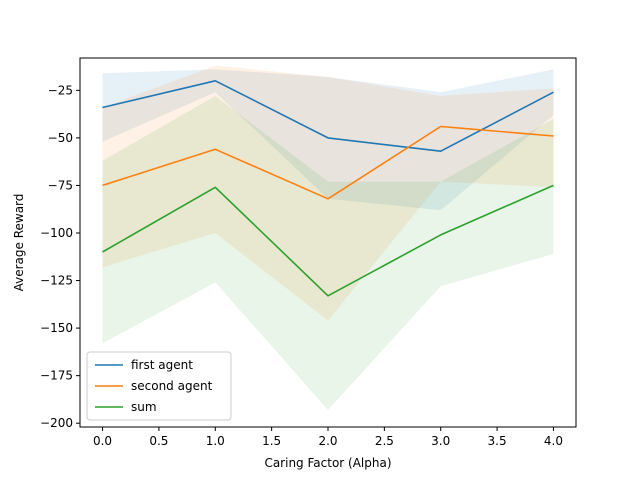  Describe the element at coordinates (440, 441) in the screenshot. I see `x-tick-label: 3.0` at that location.